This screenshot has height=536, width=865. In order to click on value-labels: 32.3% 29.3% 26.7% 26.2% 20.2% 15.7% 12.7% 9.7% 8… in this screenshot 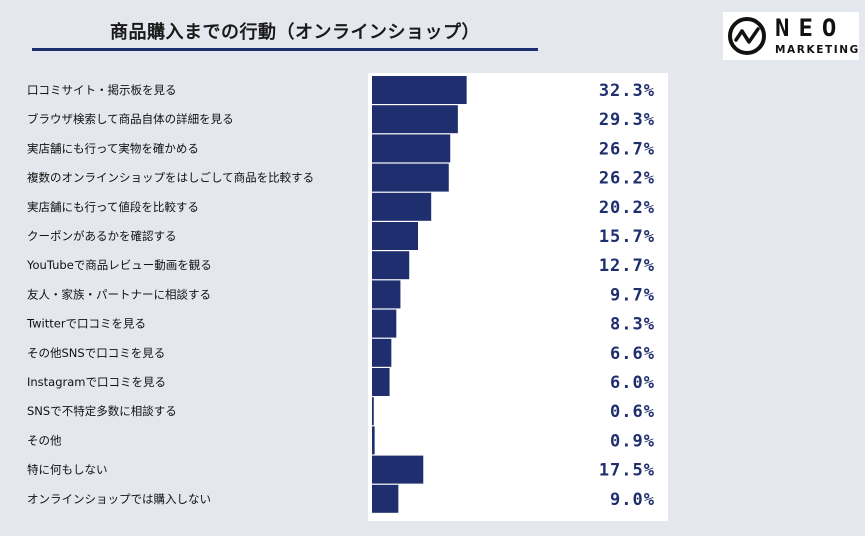, I will do `click(627, 295)`.